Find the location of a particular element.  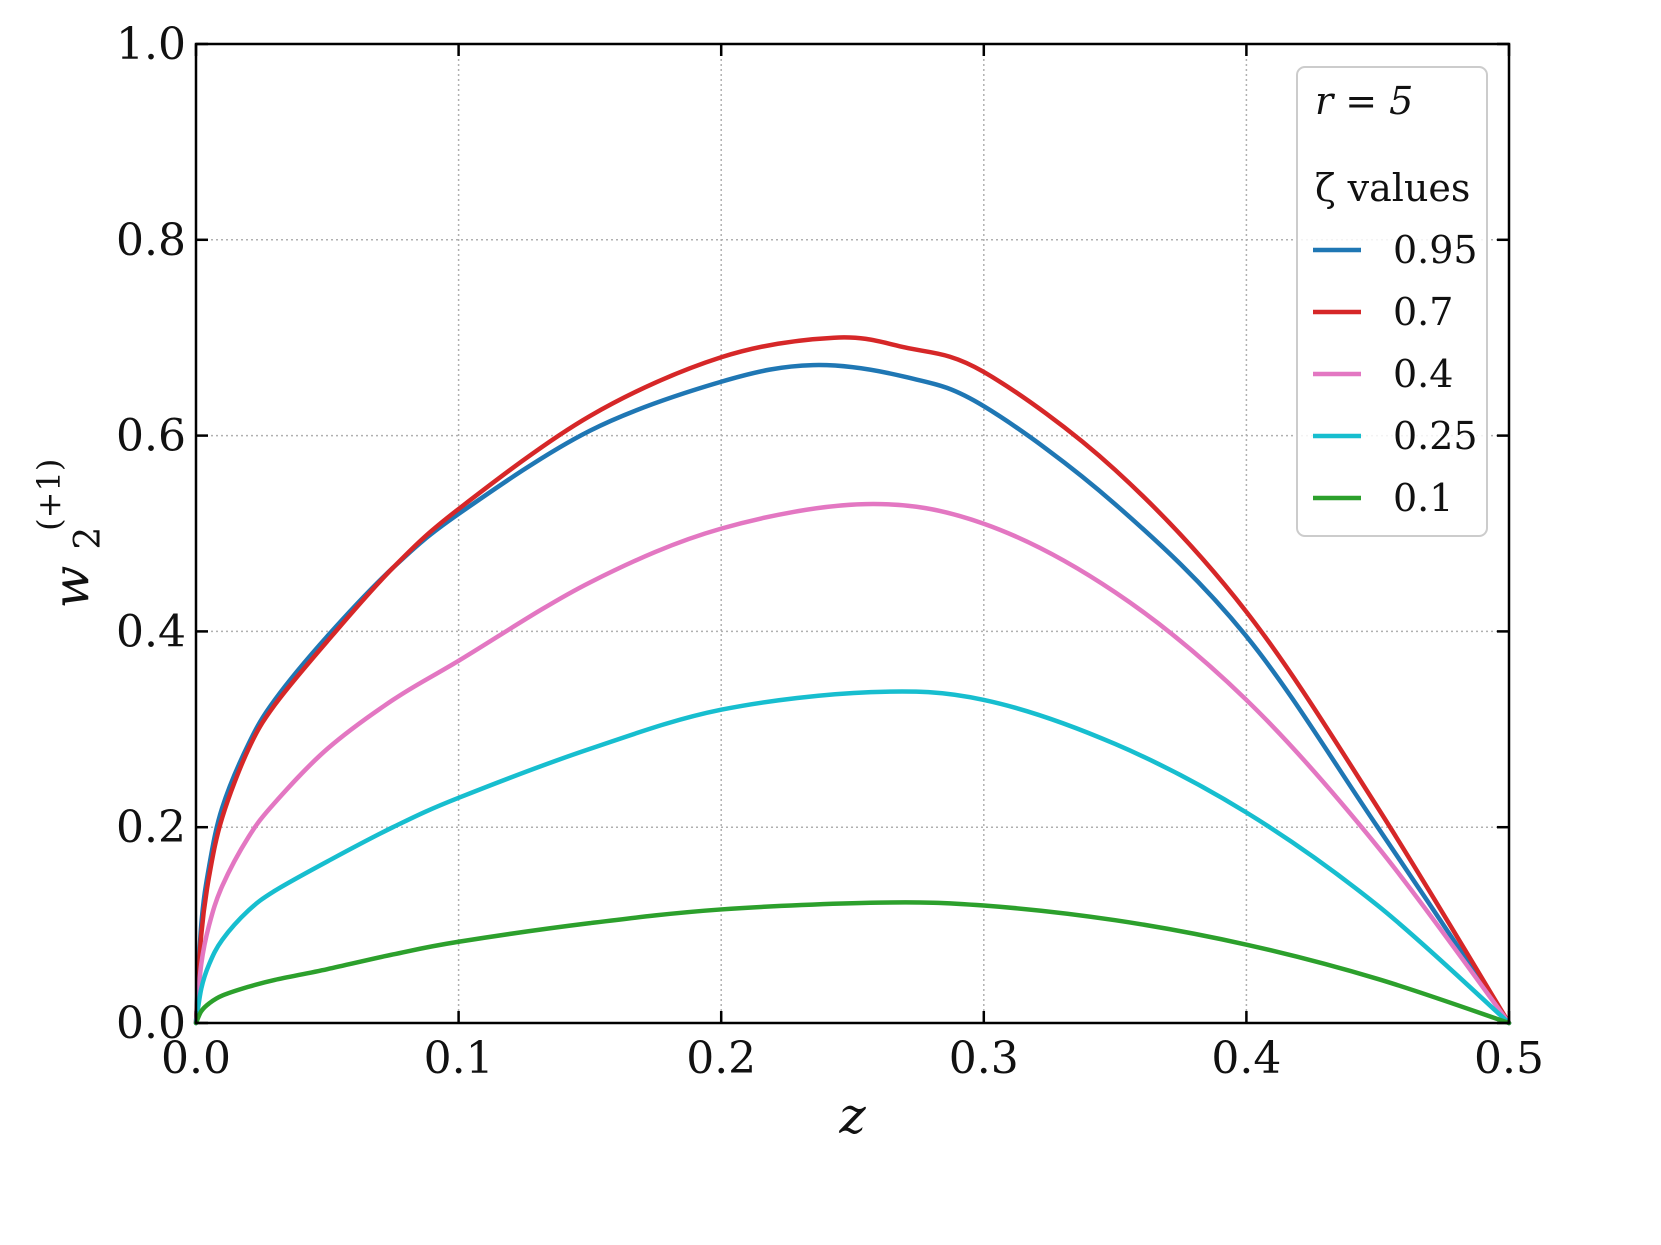

x-tick-label: 0.0 is located at coordinates (196, 1058).